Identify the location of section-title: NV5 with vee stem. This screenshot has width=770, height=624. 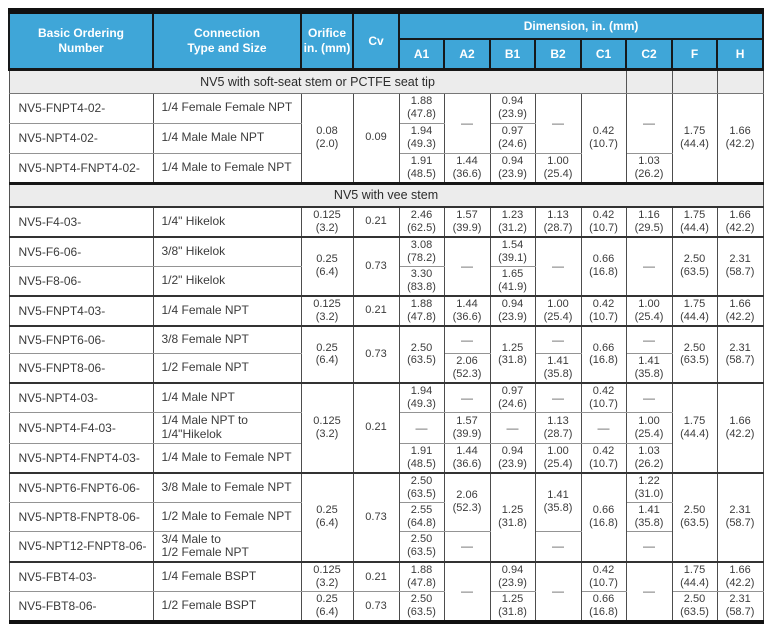
(386, 194).